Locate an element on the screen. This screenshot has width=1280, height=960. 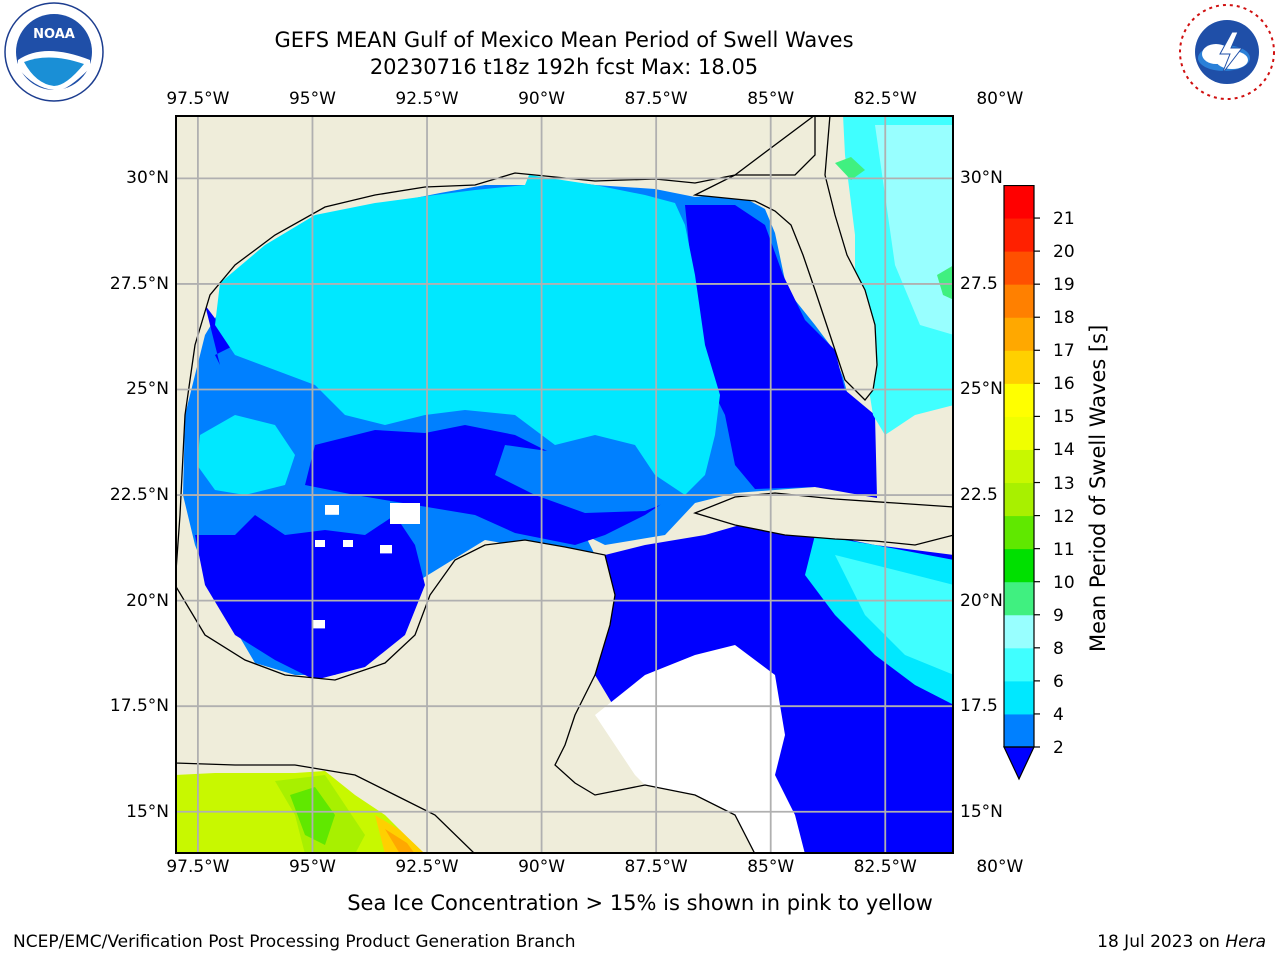
caribbean-6to8s is located at coordinates (894, 615).